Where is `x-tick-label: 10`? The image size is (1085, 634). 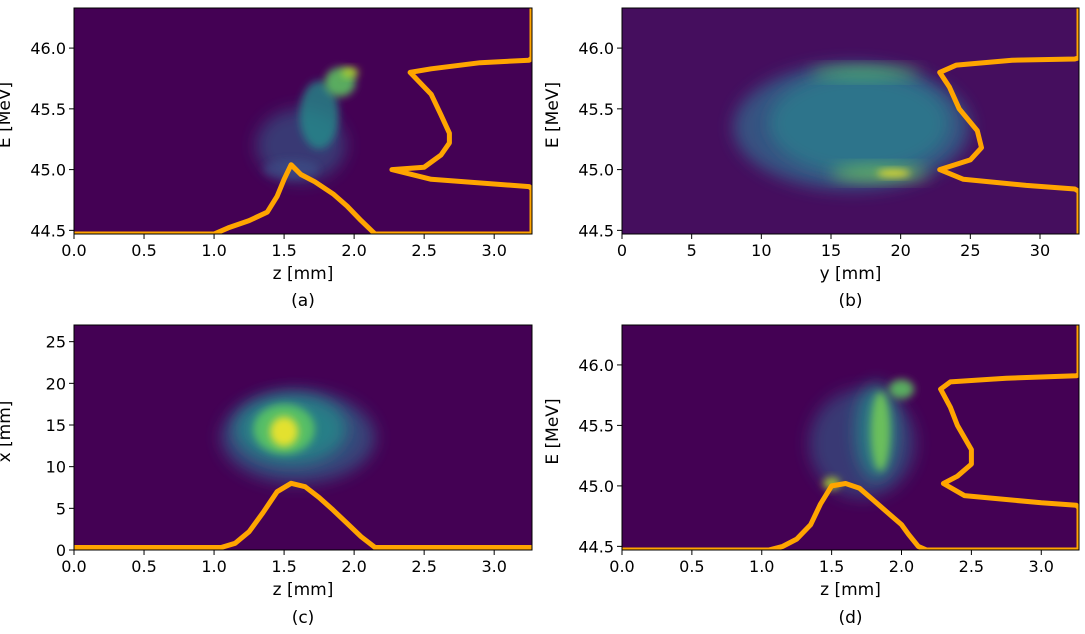 x-tick-label: 10 is located at coordinates (761, 250).